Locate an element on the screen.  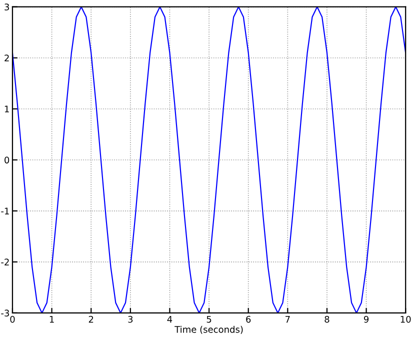
x-tick-label: 4 is located at coordinates (169, 319).